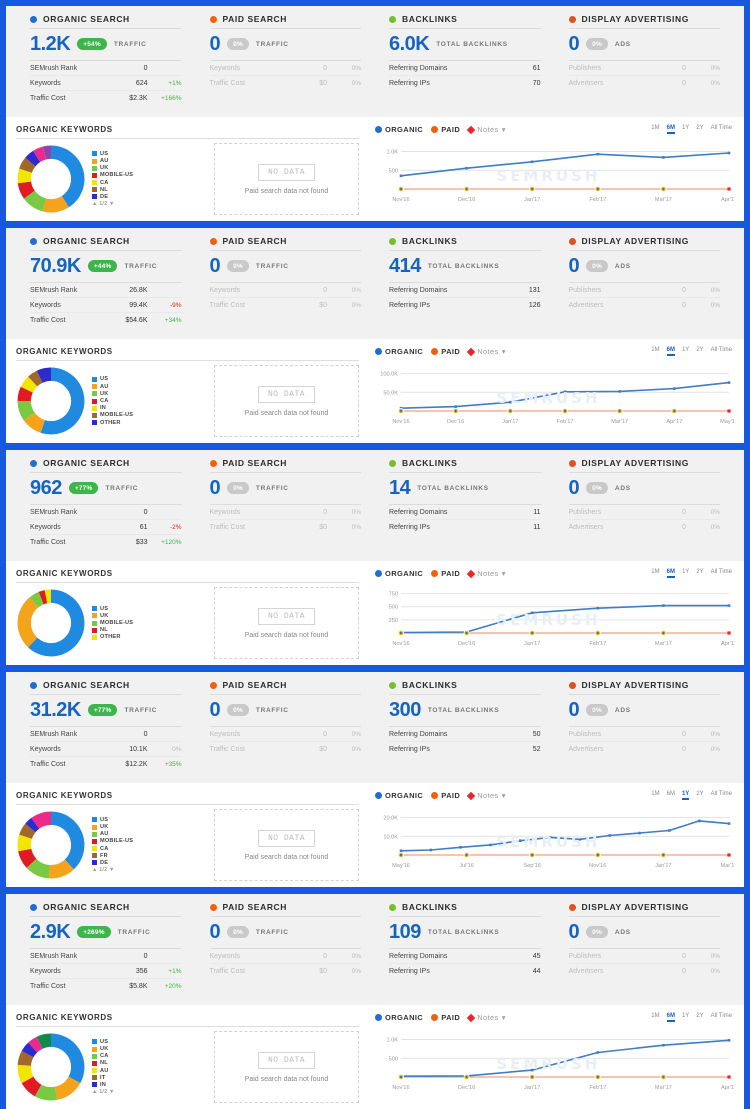 This screenshot has width=750, height=1109. Describe the element at coordinates (392, 685) in the screenshot. I see `backlinks-dot-icon` at that location.